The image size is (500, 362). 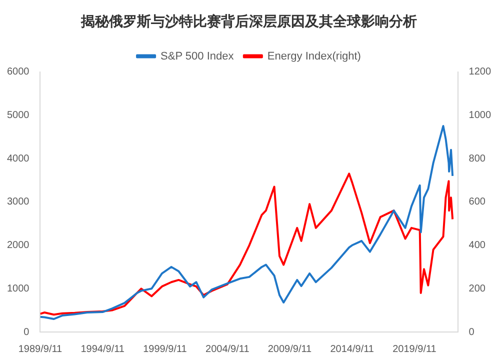 What do you see at coordinates (18, 288) in the screenshot?
I see `y-tick-label: 1000` at bounding box center [18, 288].